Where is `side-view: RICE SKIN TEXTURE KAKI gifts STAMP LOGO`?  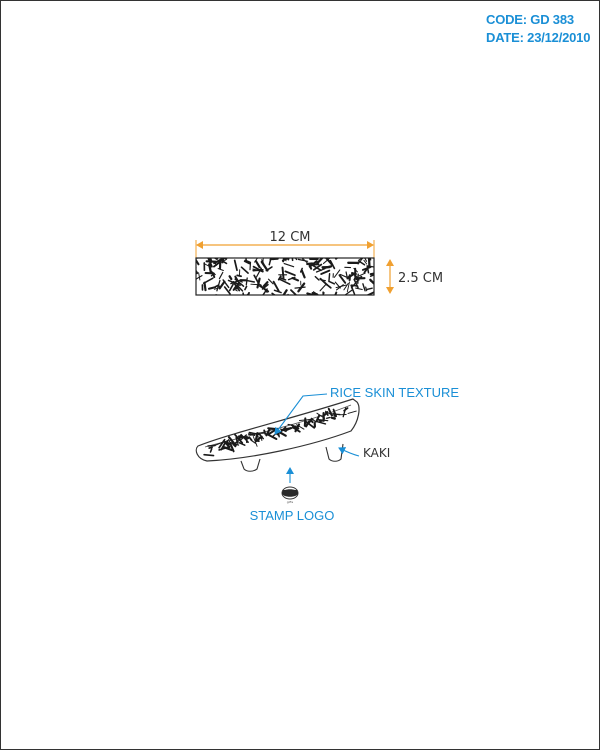
side-view: RICE SKIN TEXTURE KAKI gifts STAMP LOGO is located at coordinates (327, 454).